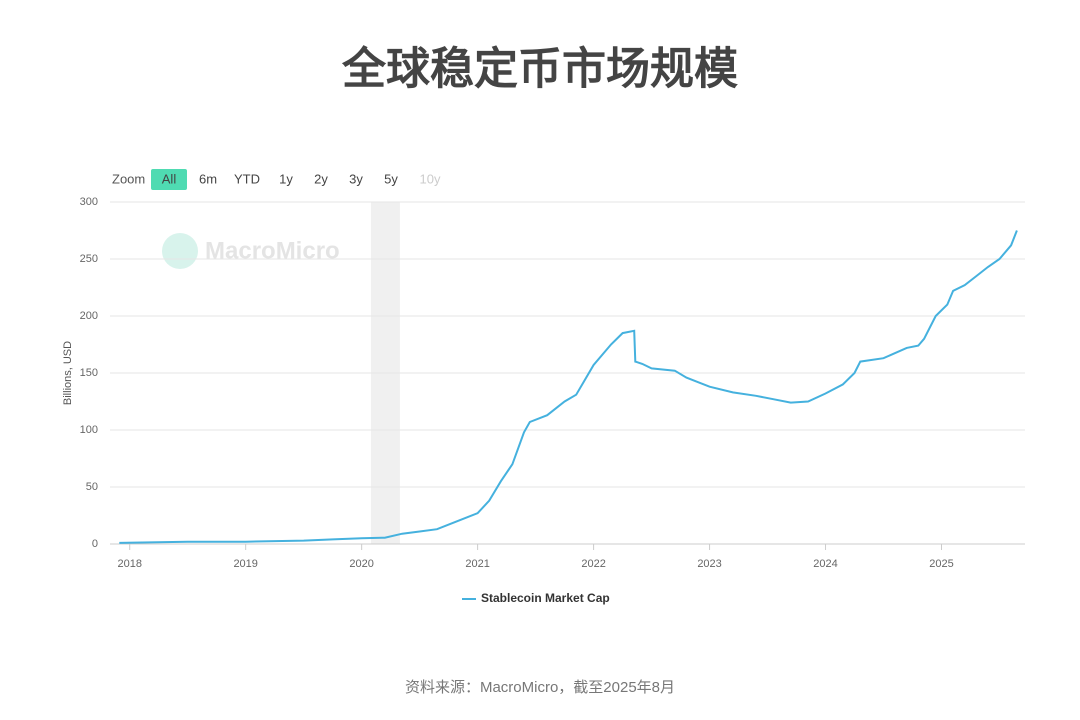 The height and width of the screenshot is (720, 1080). Describe the element at coordinates (545, 598) in the screenshot. I see `legend-label: Stablecoin Market Cap` at that location.